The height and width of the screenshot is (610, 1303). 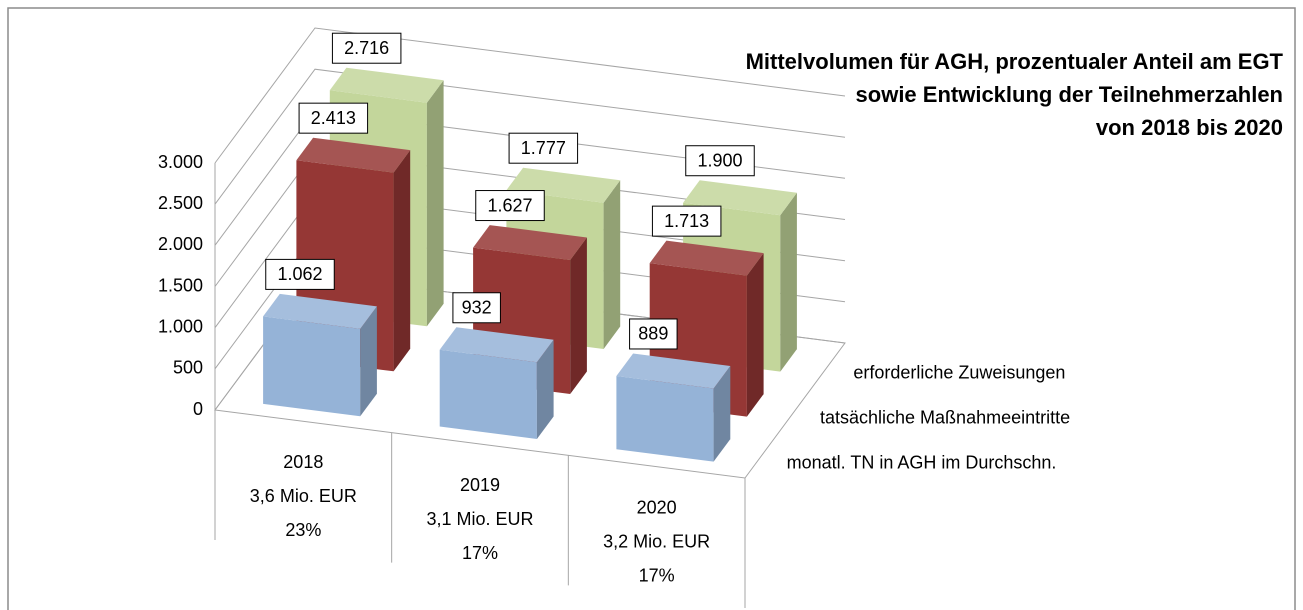 What do you see at coordinates (180, 326) in the screenshot?
I see `y-tick-label: 1.000` at bounding box center [180, 326].